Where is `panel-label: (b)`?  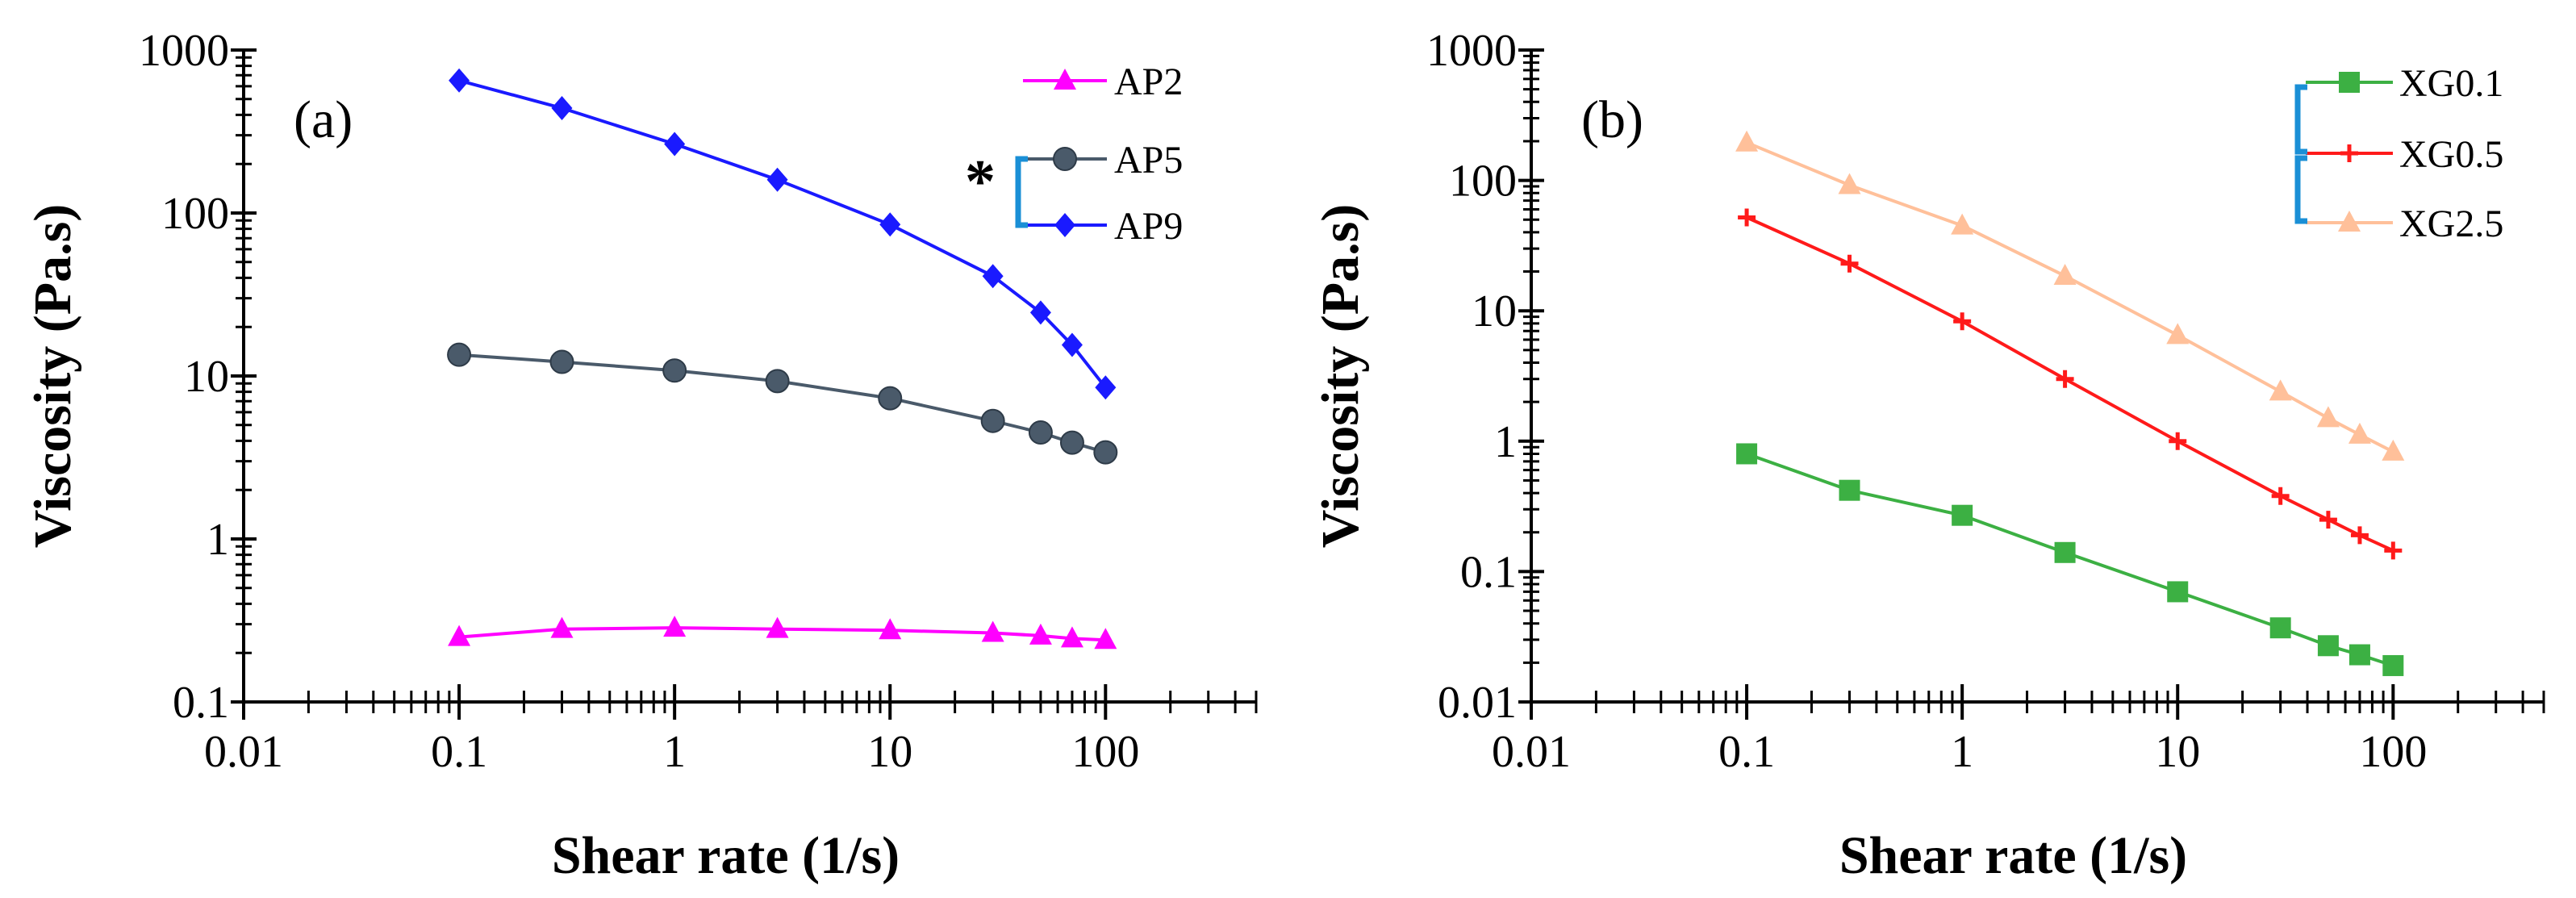 panel-label: (b) is located at coordinates (1612, 119).